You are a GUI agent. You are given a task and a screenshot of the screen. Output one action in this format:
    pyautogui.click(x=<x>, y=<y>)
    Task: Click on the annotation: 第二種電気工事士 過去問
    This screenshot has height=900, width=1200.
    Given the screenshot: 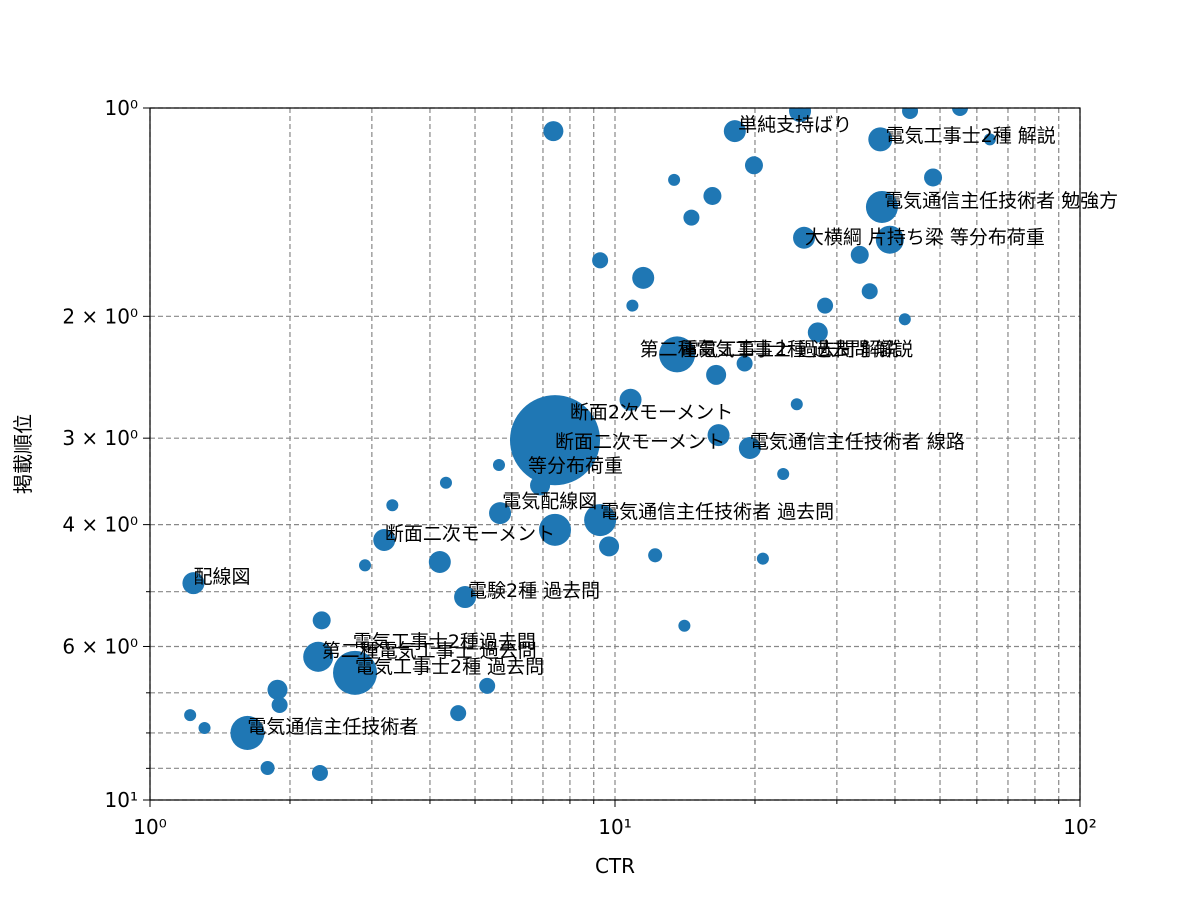 What is the action you would take?
    pyautogui.click(x=429, y=651)
    